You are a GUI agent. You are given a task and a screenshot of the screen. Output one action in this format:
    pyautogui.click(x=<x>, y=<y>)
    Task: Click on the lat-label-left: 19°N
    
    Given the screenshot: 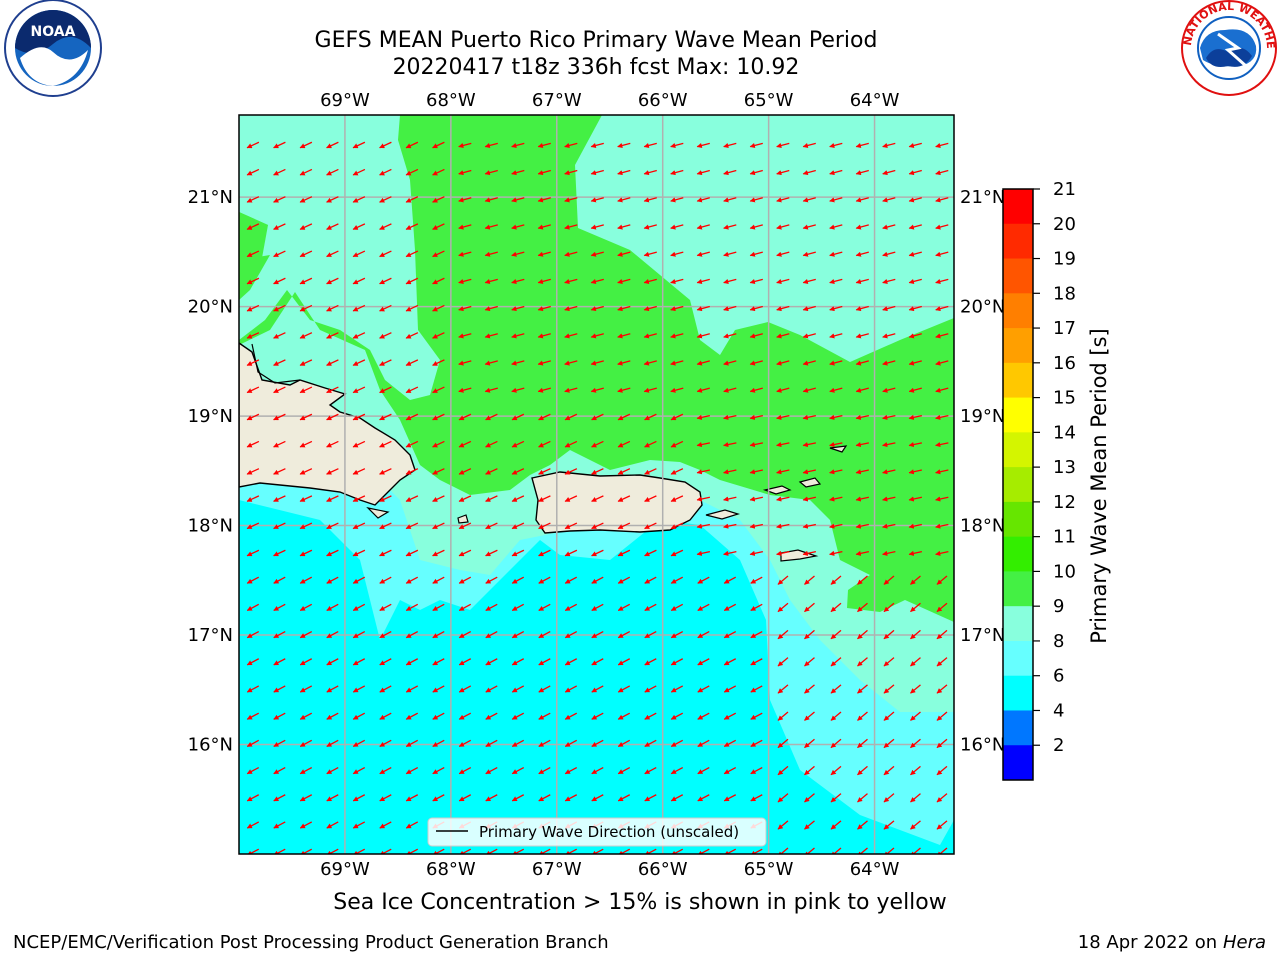 What is the action you would take?
    pyautogui.click(x=210, y=416)
    